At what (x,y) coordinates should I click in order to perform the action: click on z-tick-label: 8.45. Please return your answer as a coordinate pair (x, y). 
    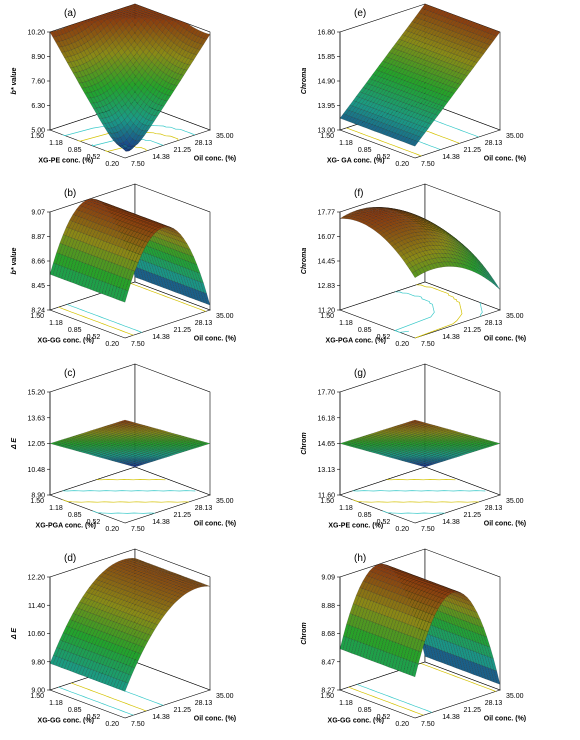
    Looking at the image, I should click on (38, 286).